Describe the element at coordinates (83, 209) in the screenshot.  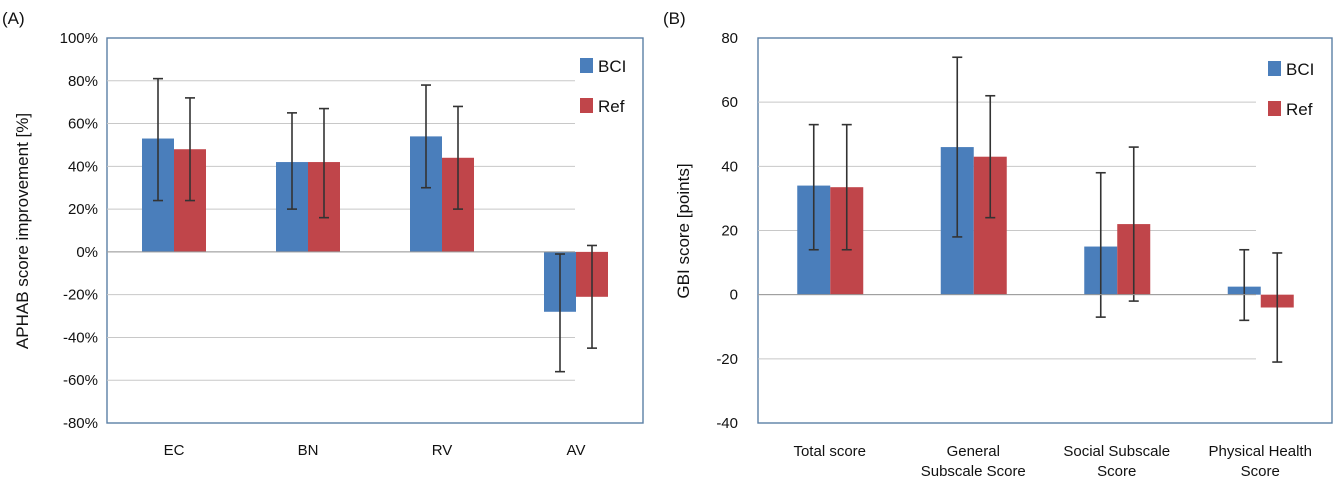
I see `y-tick-label: 20%` at that location.